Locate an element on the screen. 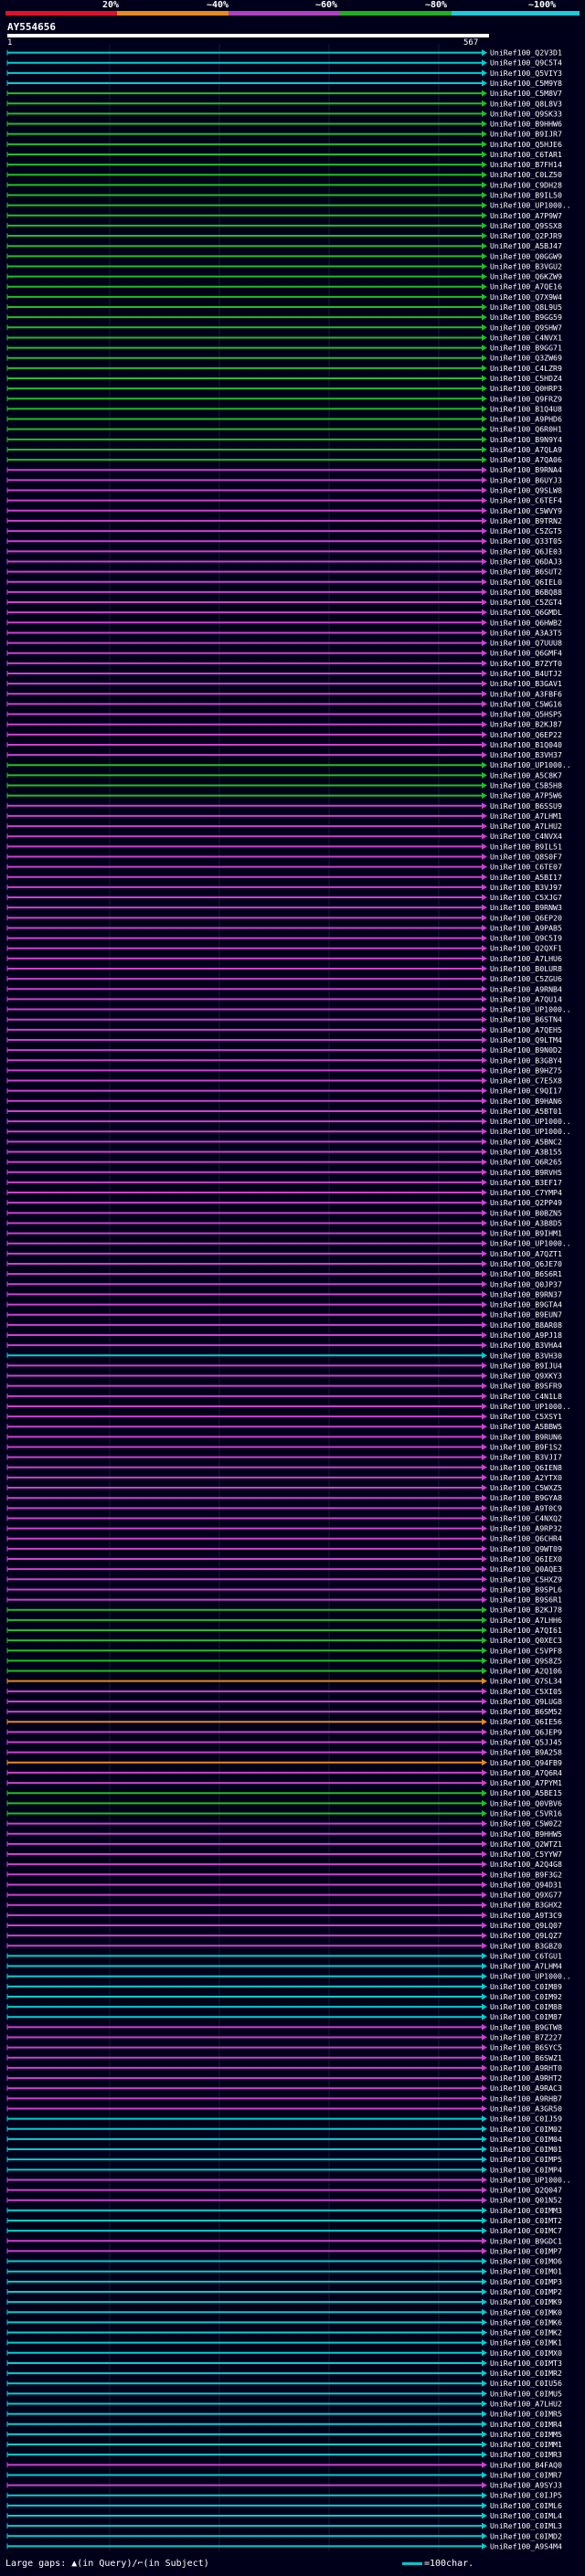 Image resolution: width=585 pixels, height=2576 pixels. hit-row: UniRef100_B7FH14 is located at coordinates (284, 164).